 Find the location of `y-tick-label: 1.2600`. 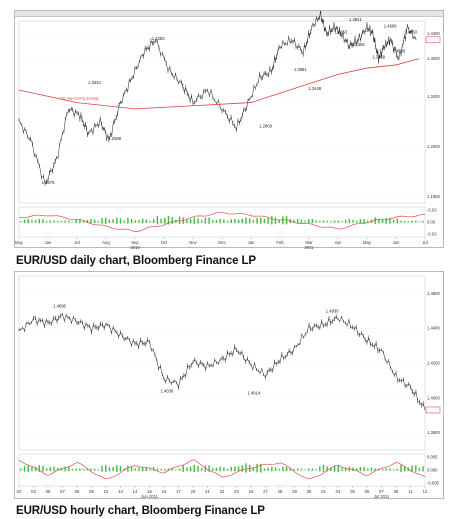

y-tick-label: 1.2600 is located at coordinates (433, 146).